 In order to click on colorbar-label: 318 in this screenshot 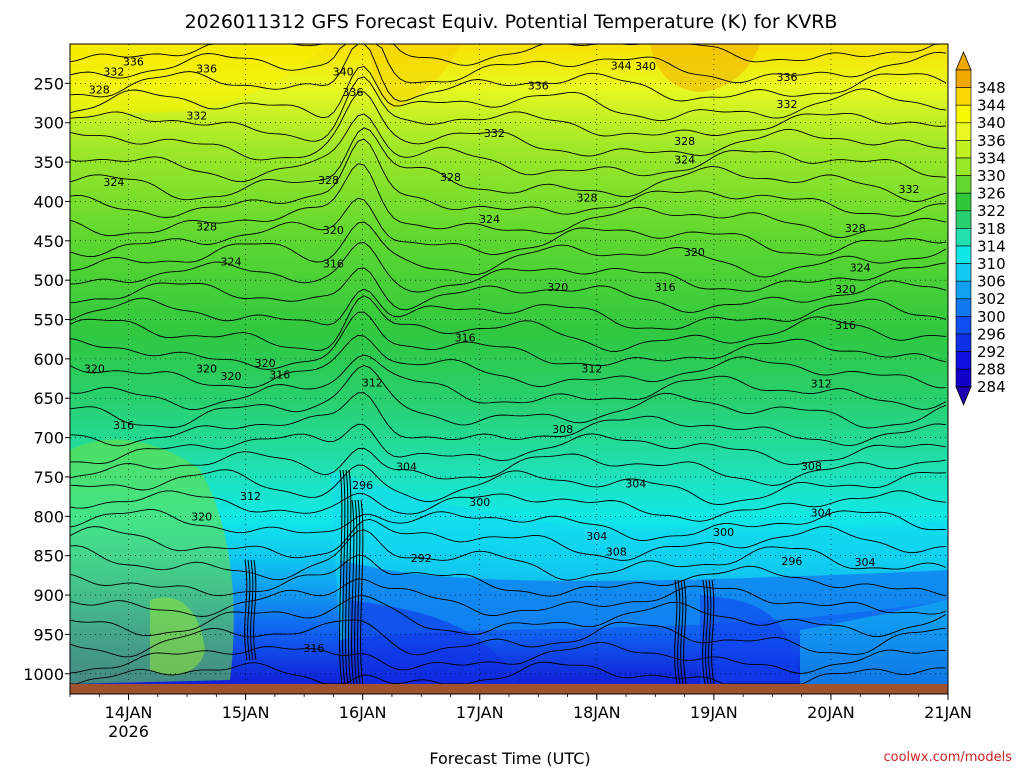, I will do `click(991, 229)`.